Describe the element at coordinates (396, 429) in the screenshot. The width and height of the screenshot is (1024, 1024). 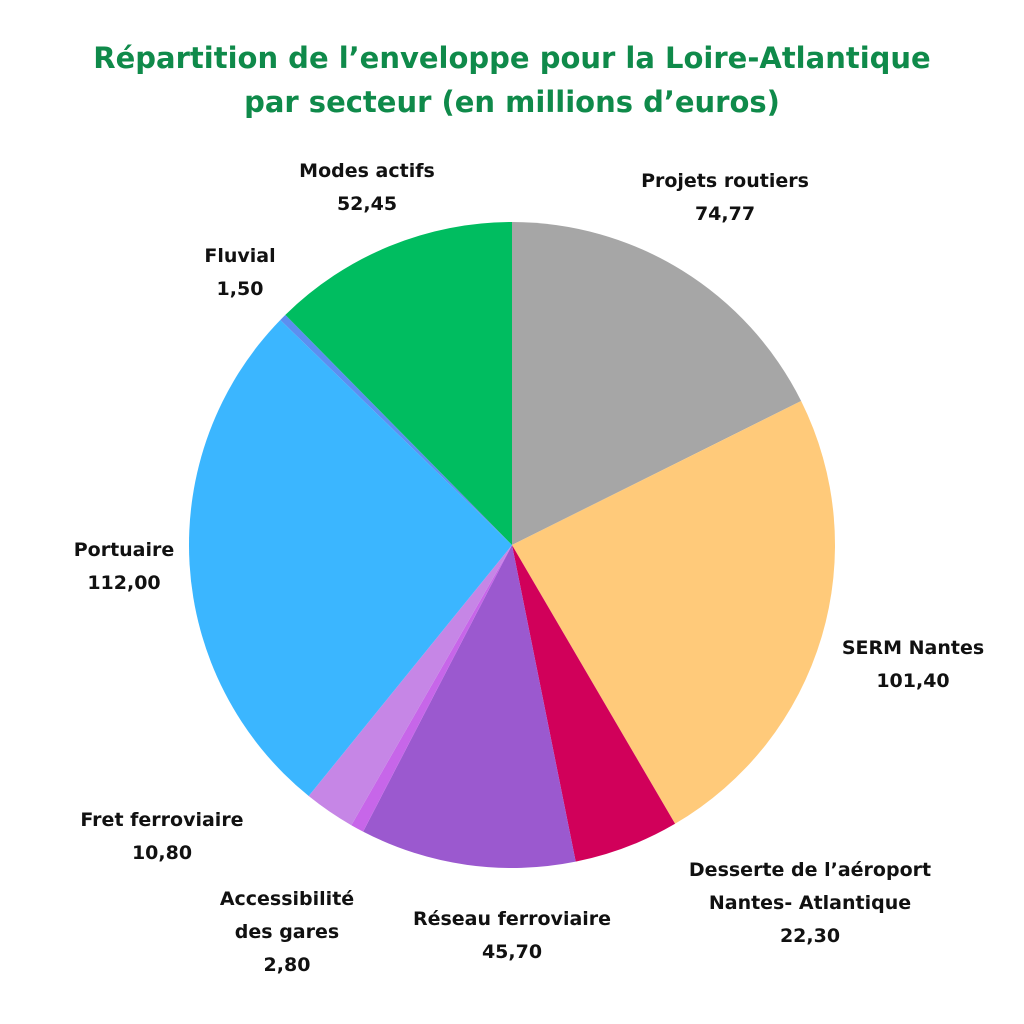
I see `pie-slice-fluvial` at that location.